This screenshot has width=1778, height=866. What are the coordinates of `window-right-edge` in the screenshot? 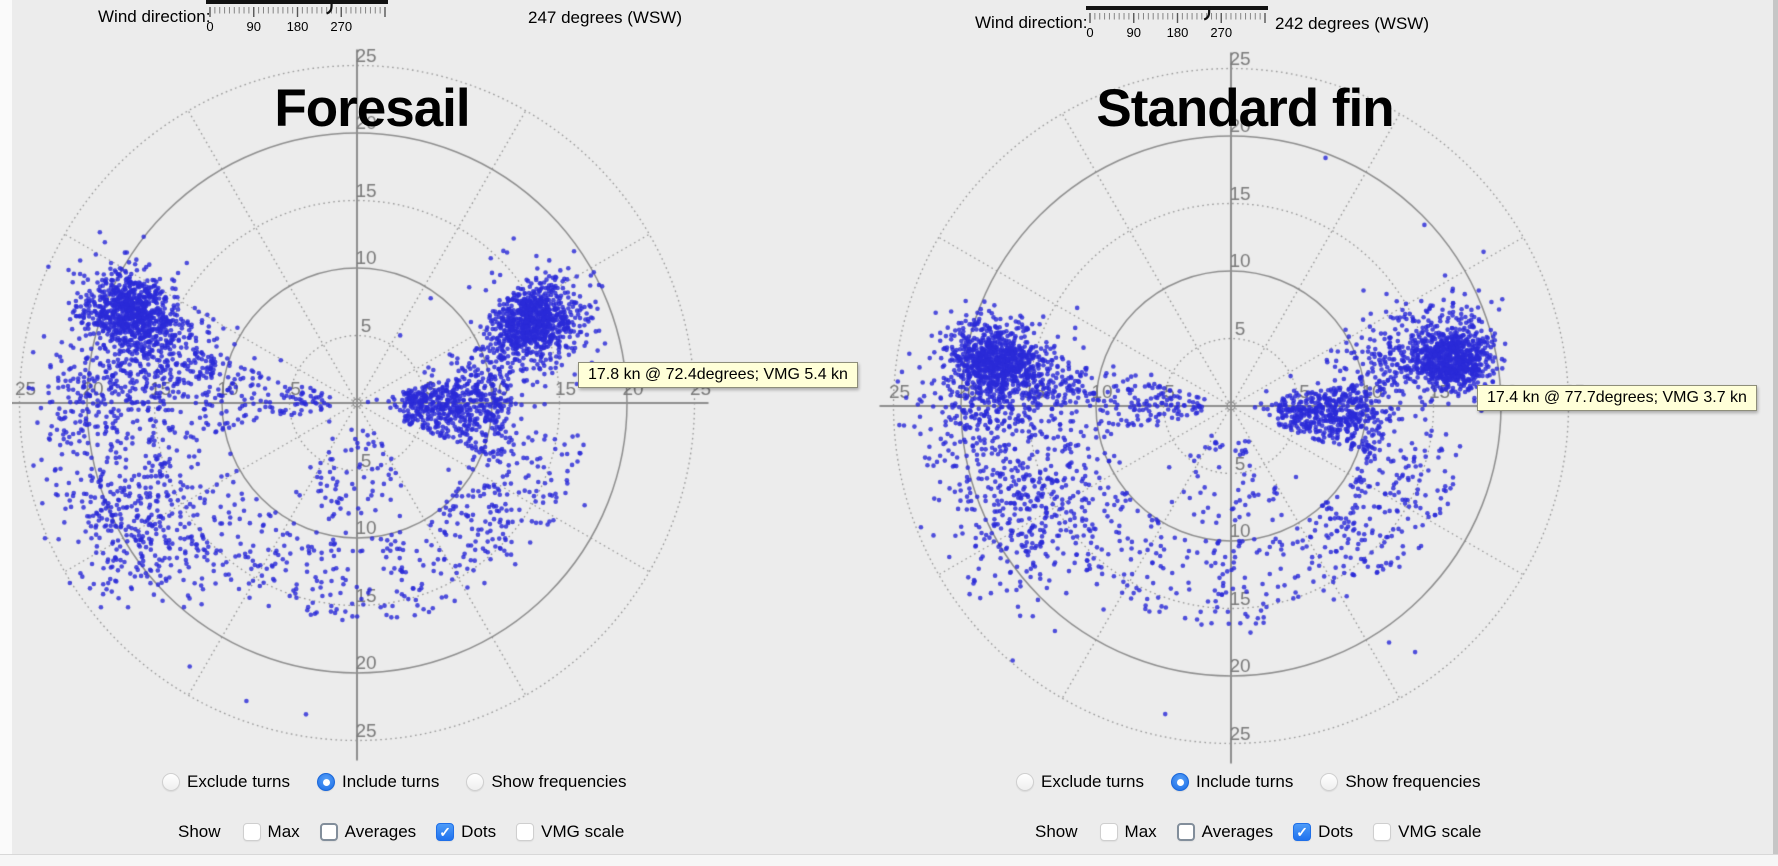 It's located at (1775, 433).